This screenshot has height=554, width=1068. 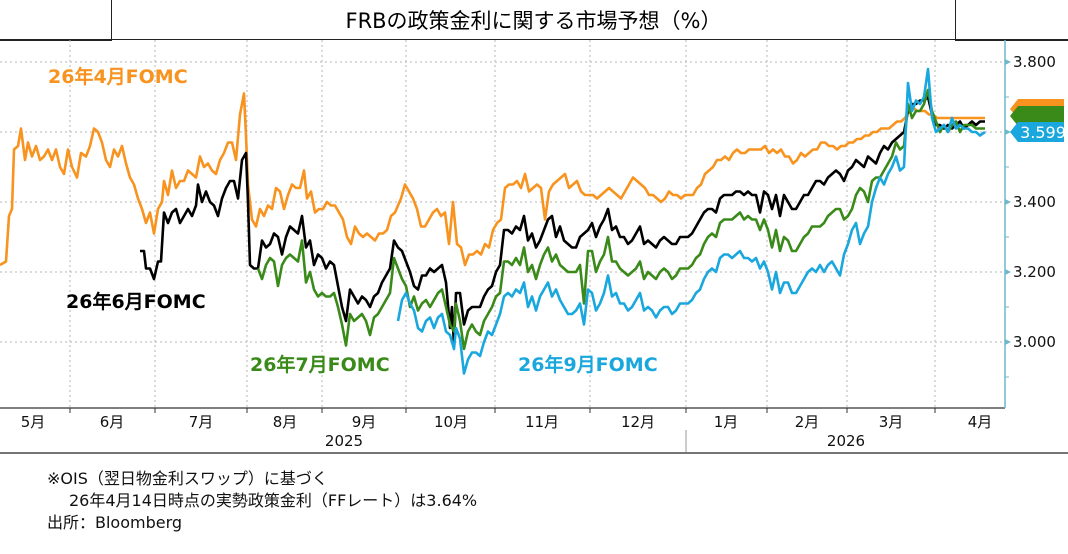 What do you see at coordinates (1034, 62) in the screenshot?
I see `y-tick-label: 3.800` at bounding box center [1034, 62].